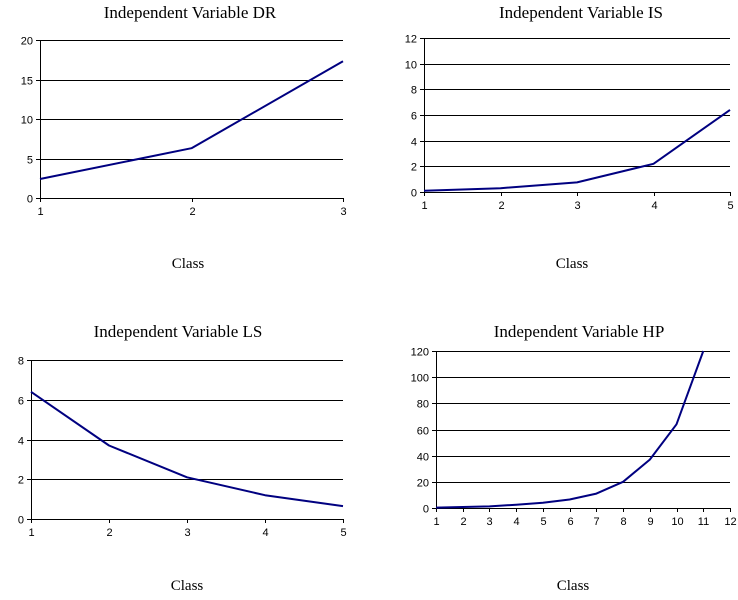  I want to click on y-tick-label: 100, so click(420, 379).